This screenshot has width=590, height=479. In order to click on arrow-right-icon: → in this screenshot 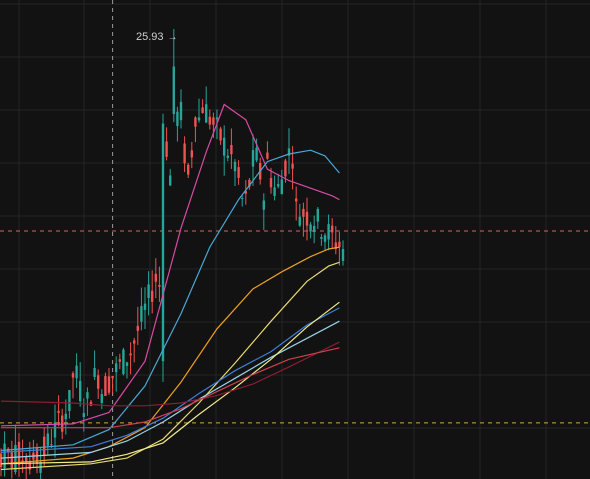, I will do `click(172, 37)`.